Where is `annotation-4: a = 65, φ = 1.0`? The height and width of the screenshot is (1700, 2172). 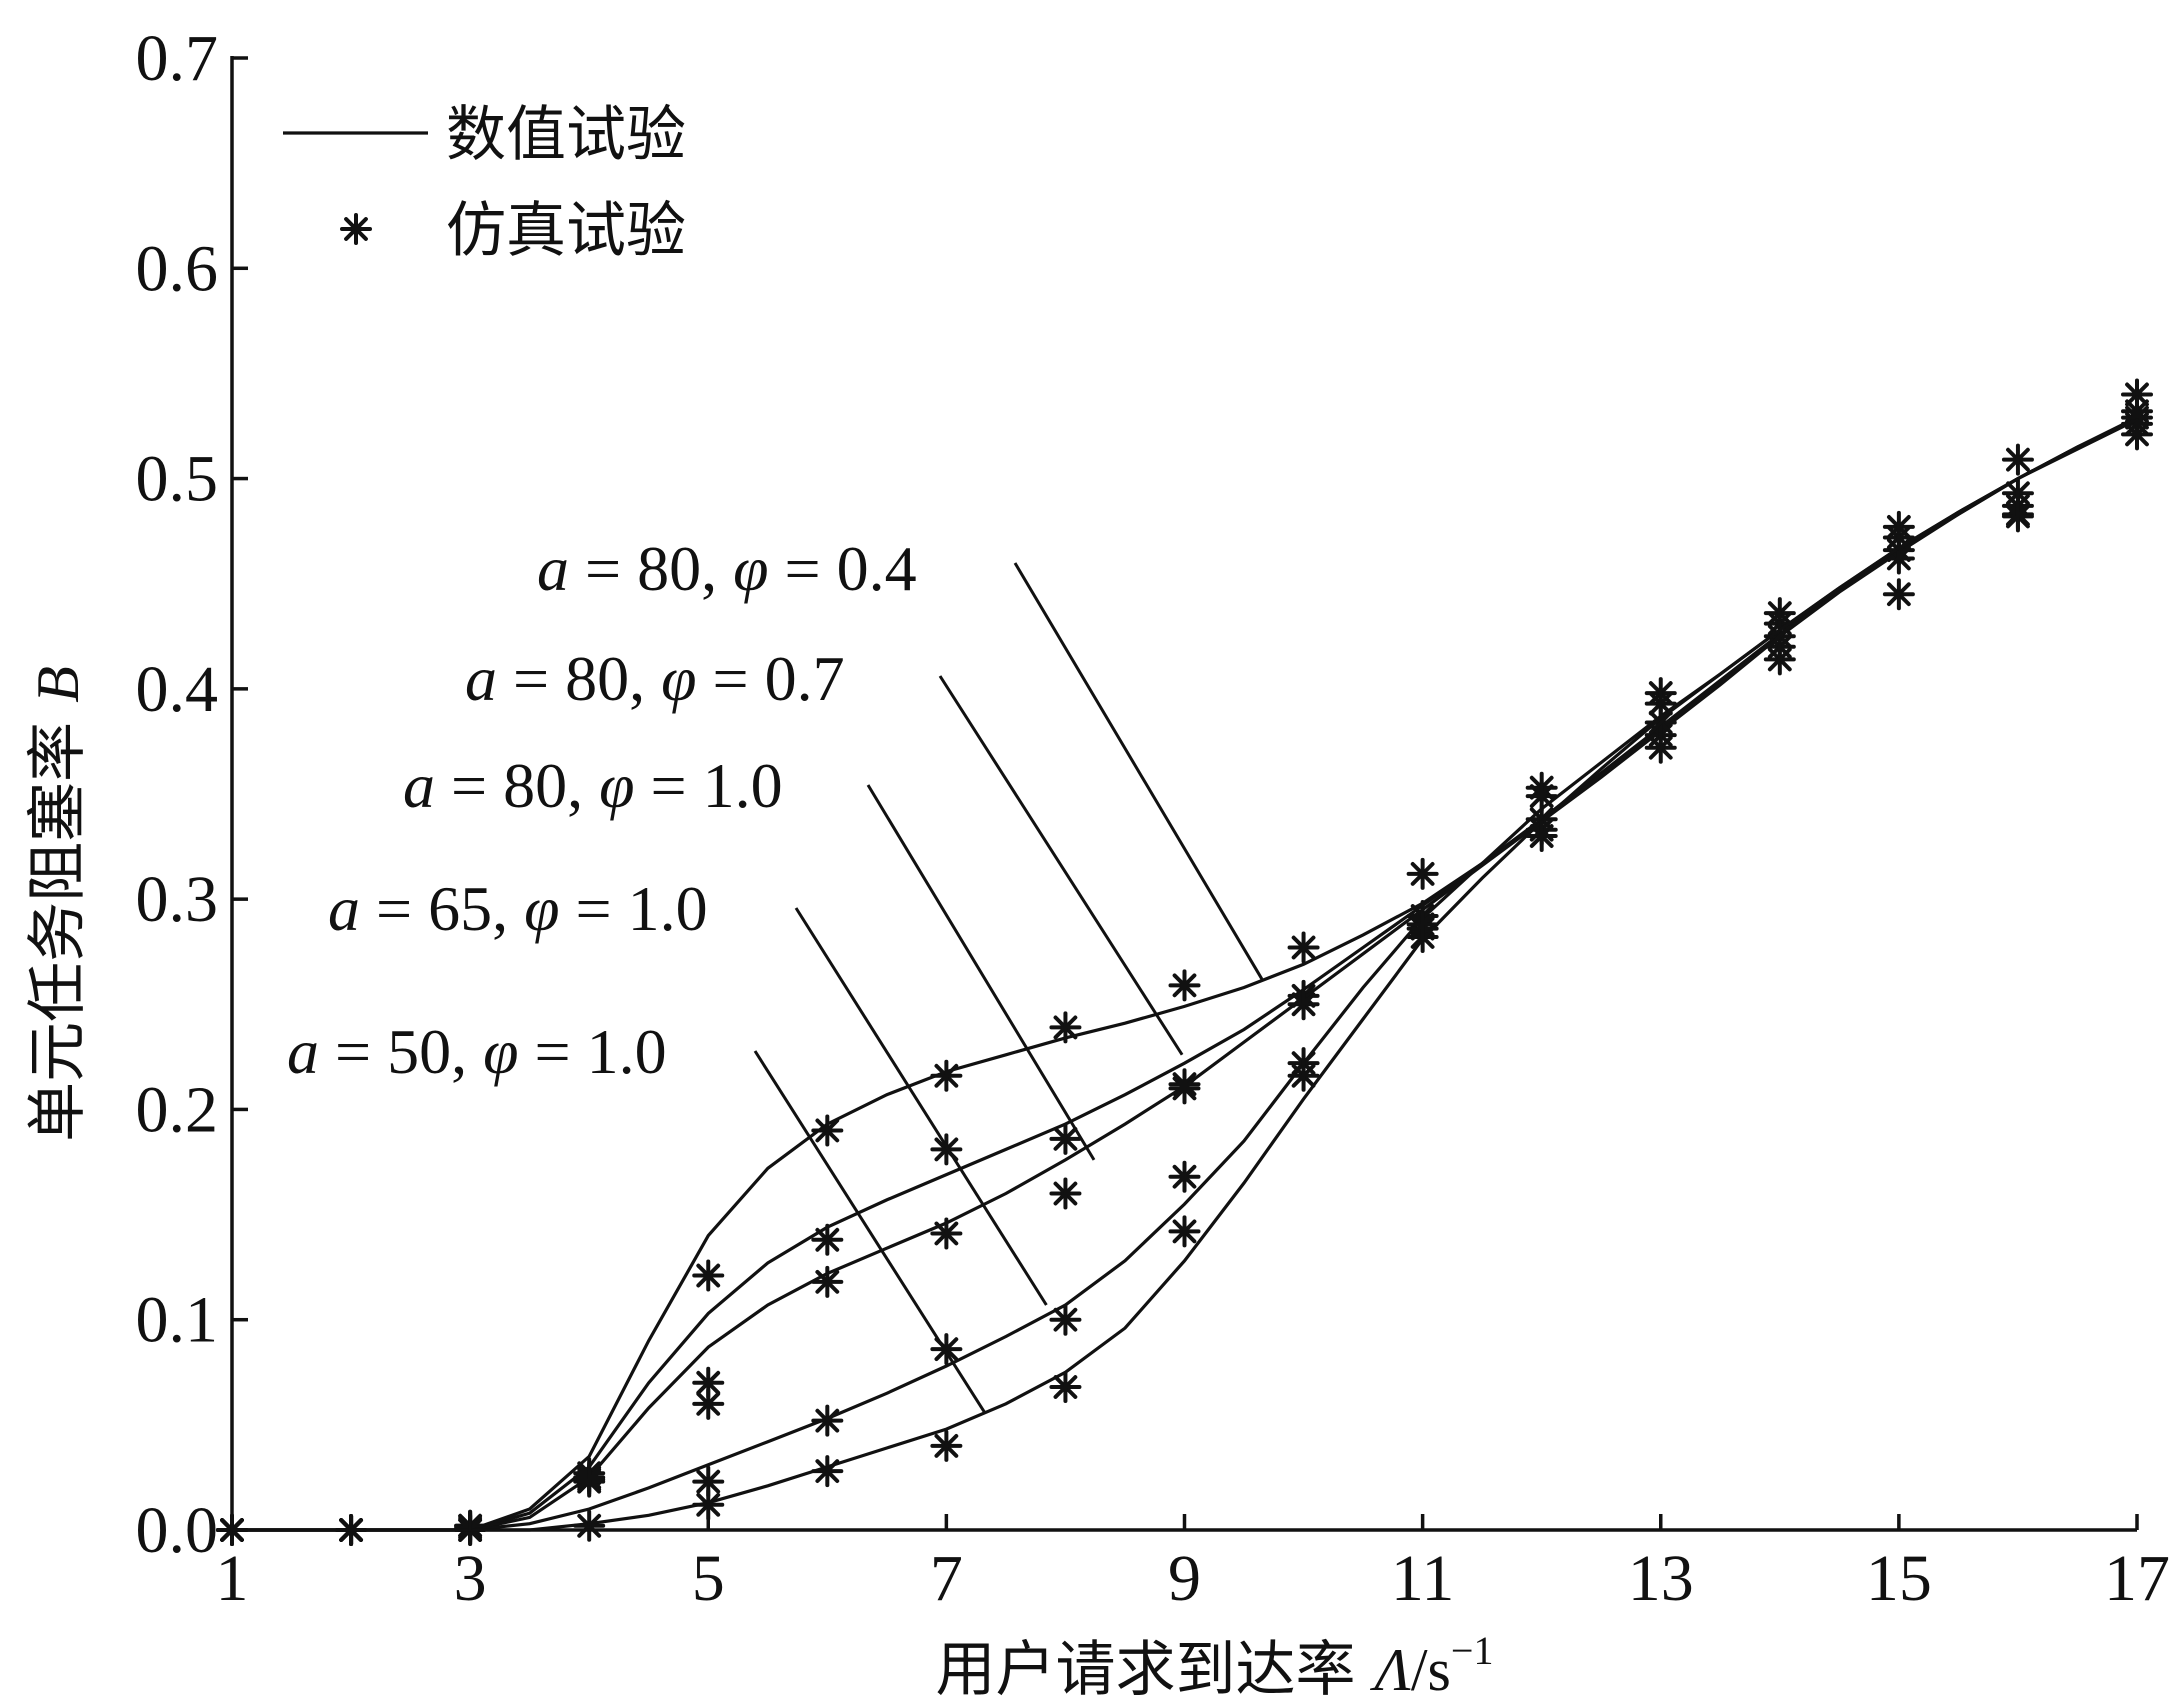
annotation-4: a = 65, φ = 1.0 is located at coordinates (688, 1089).